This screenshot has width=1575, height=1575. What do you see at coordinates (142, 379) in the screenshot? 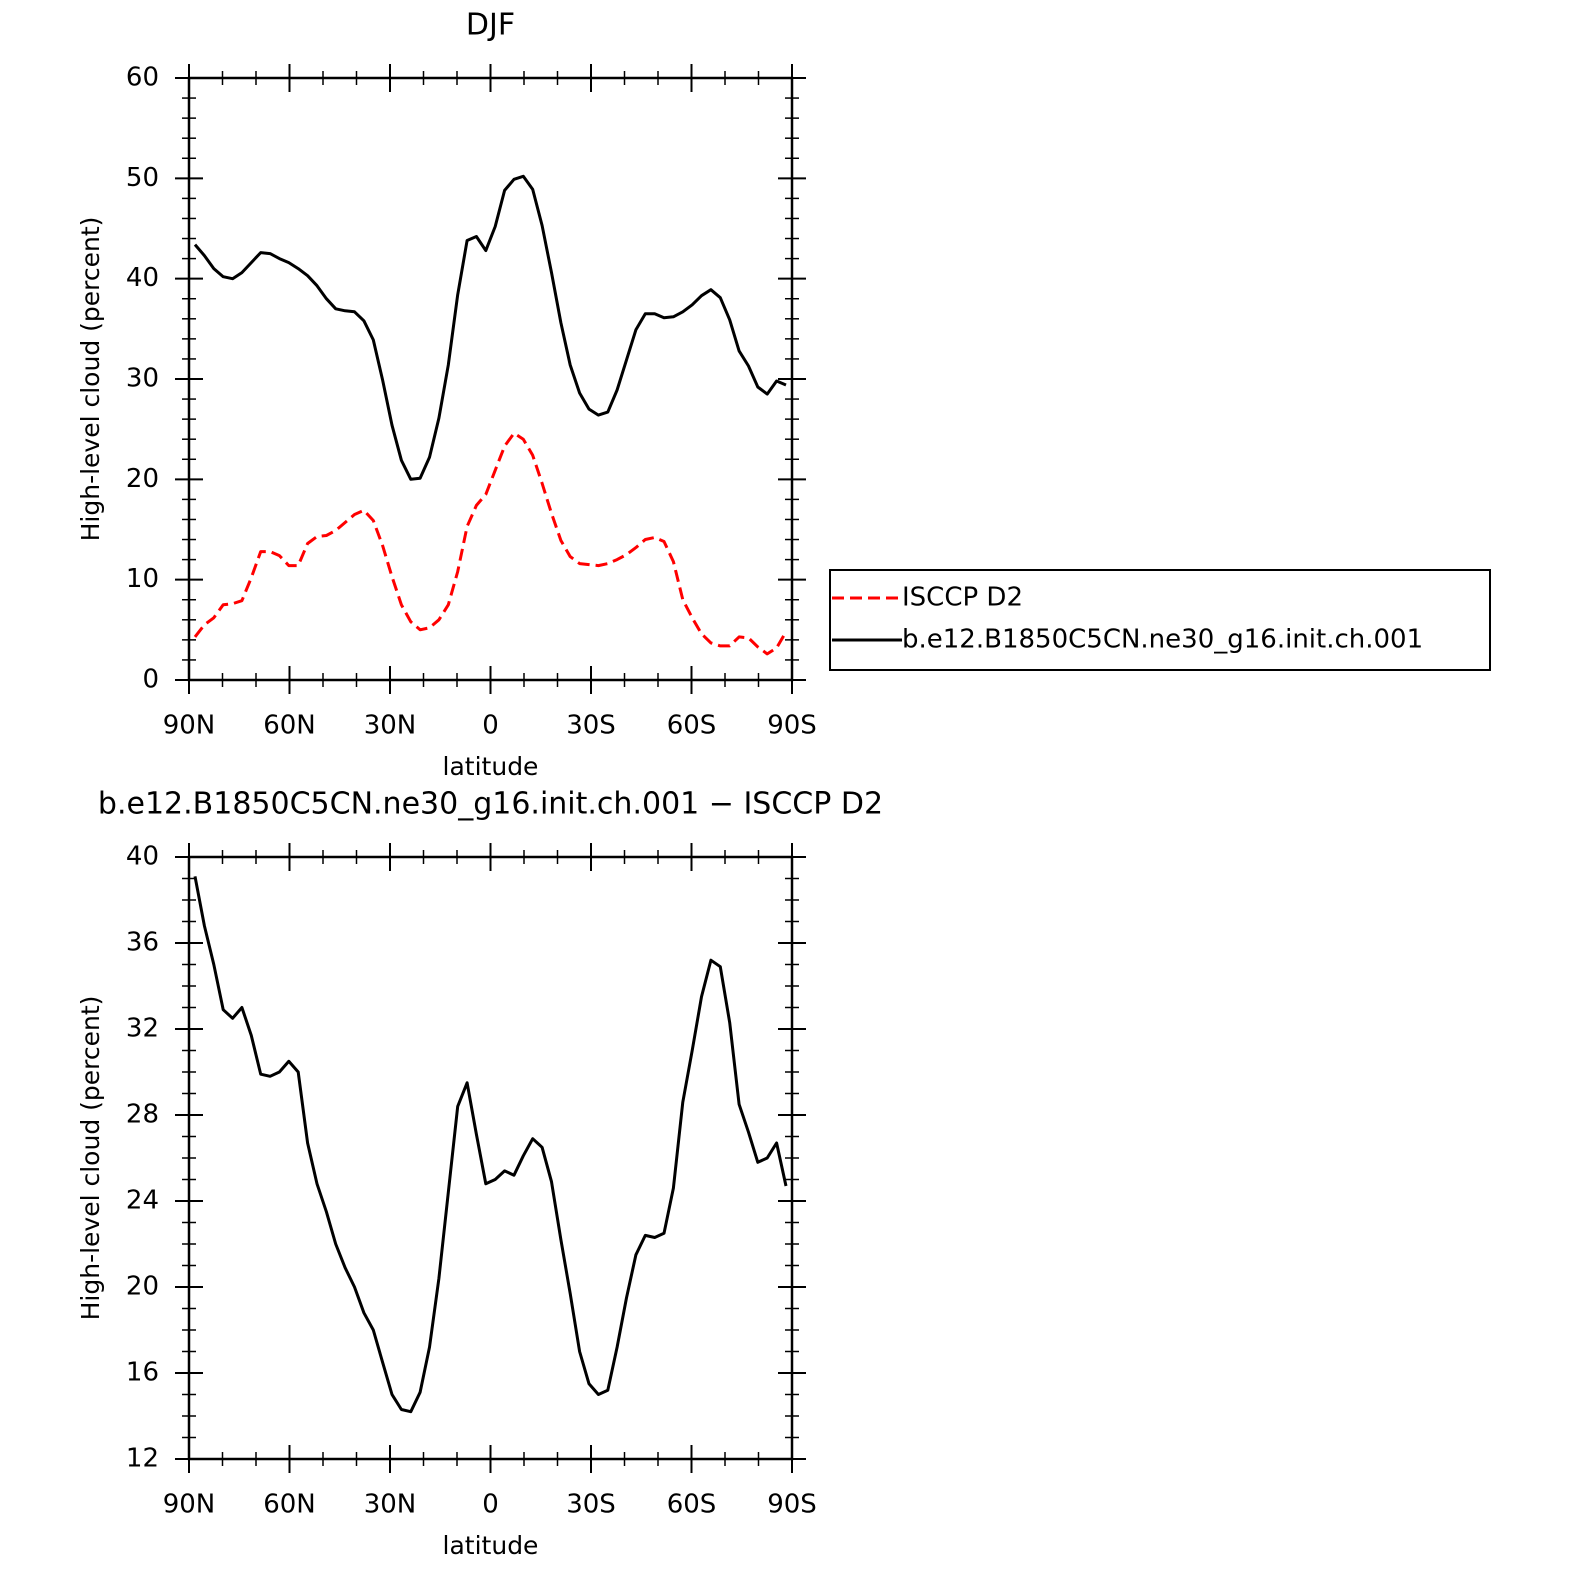
I see `y-tick-label: 30` at bounding box center [142, 379].